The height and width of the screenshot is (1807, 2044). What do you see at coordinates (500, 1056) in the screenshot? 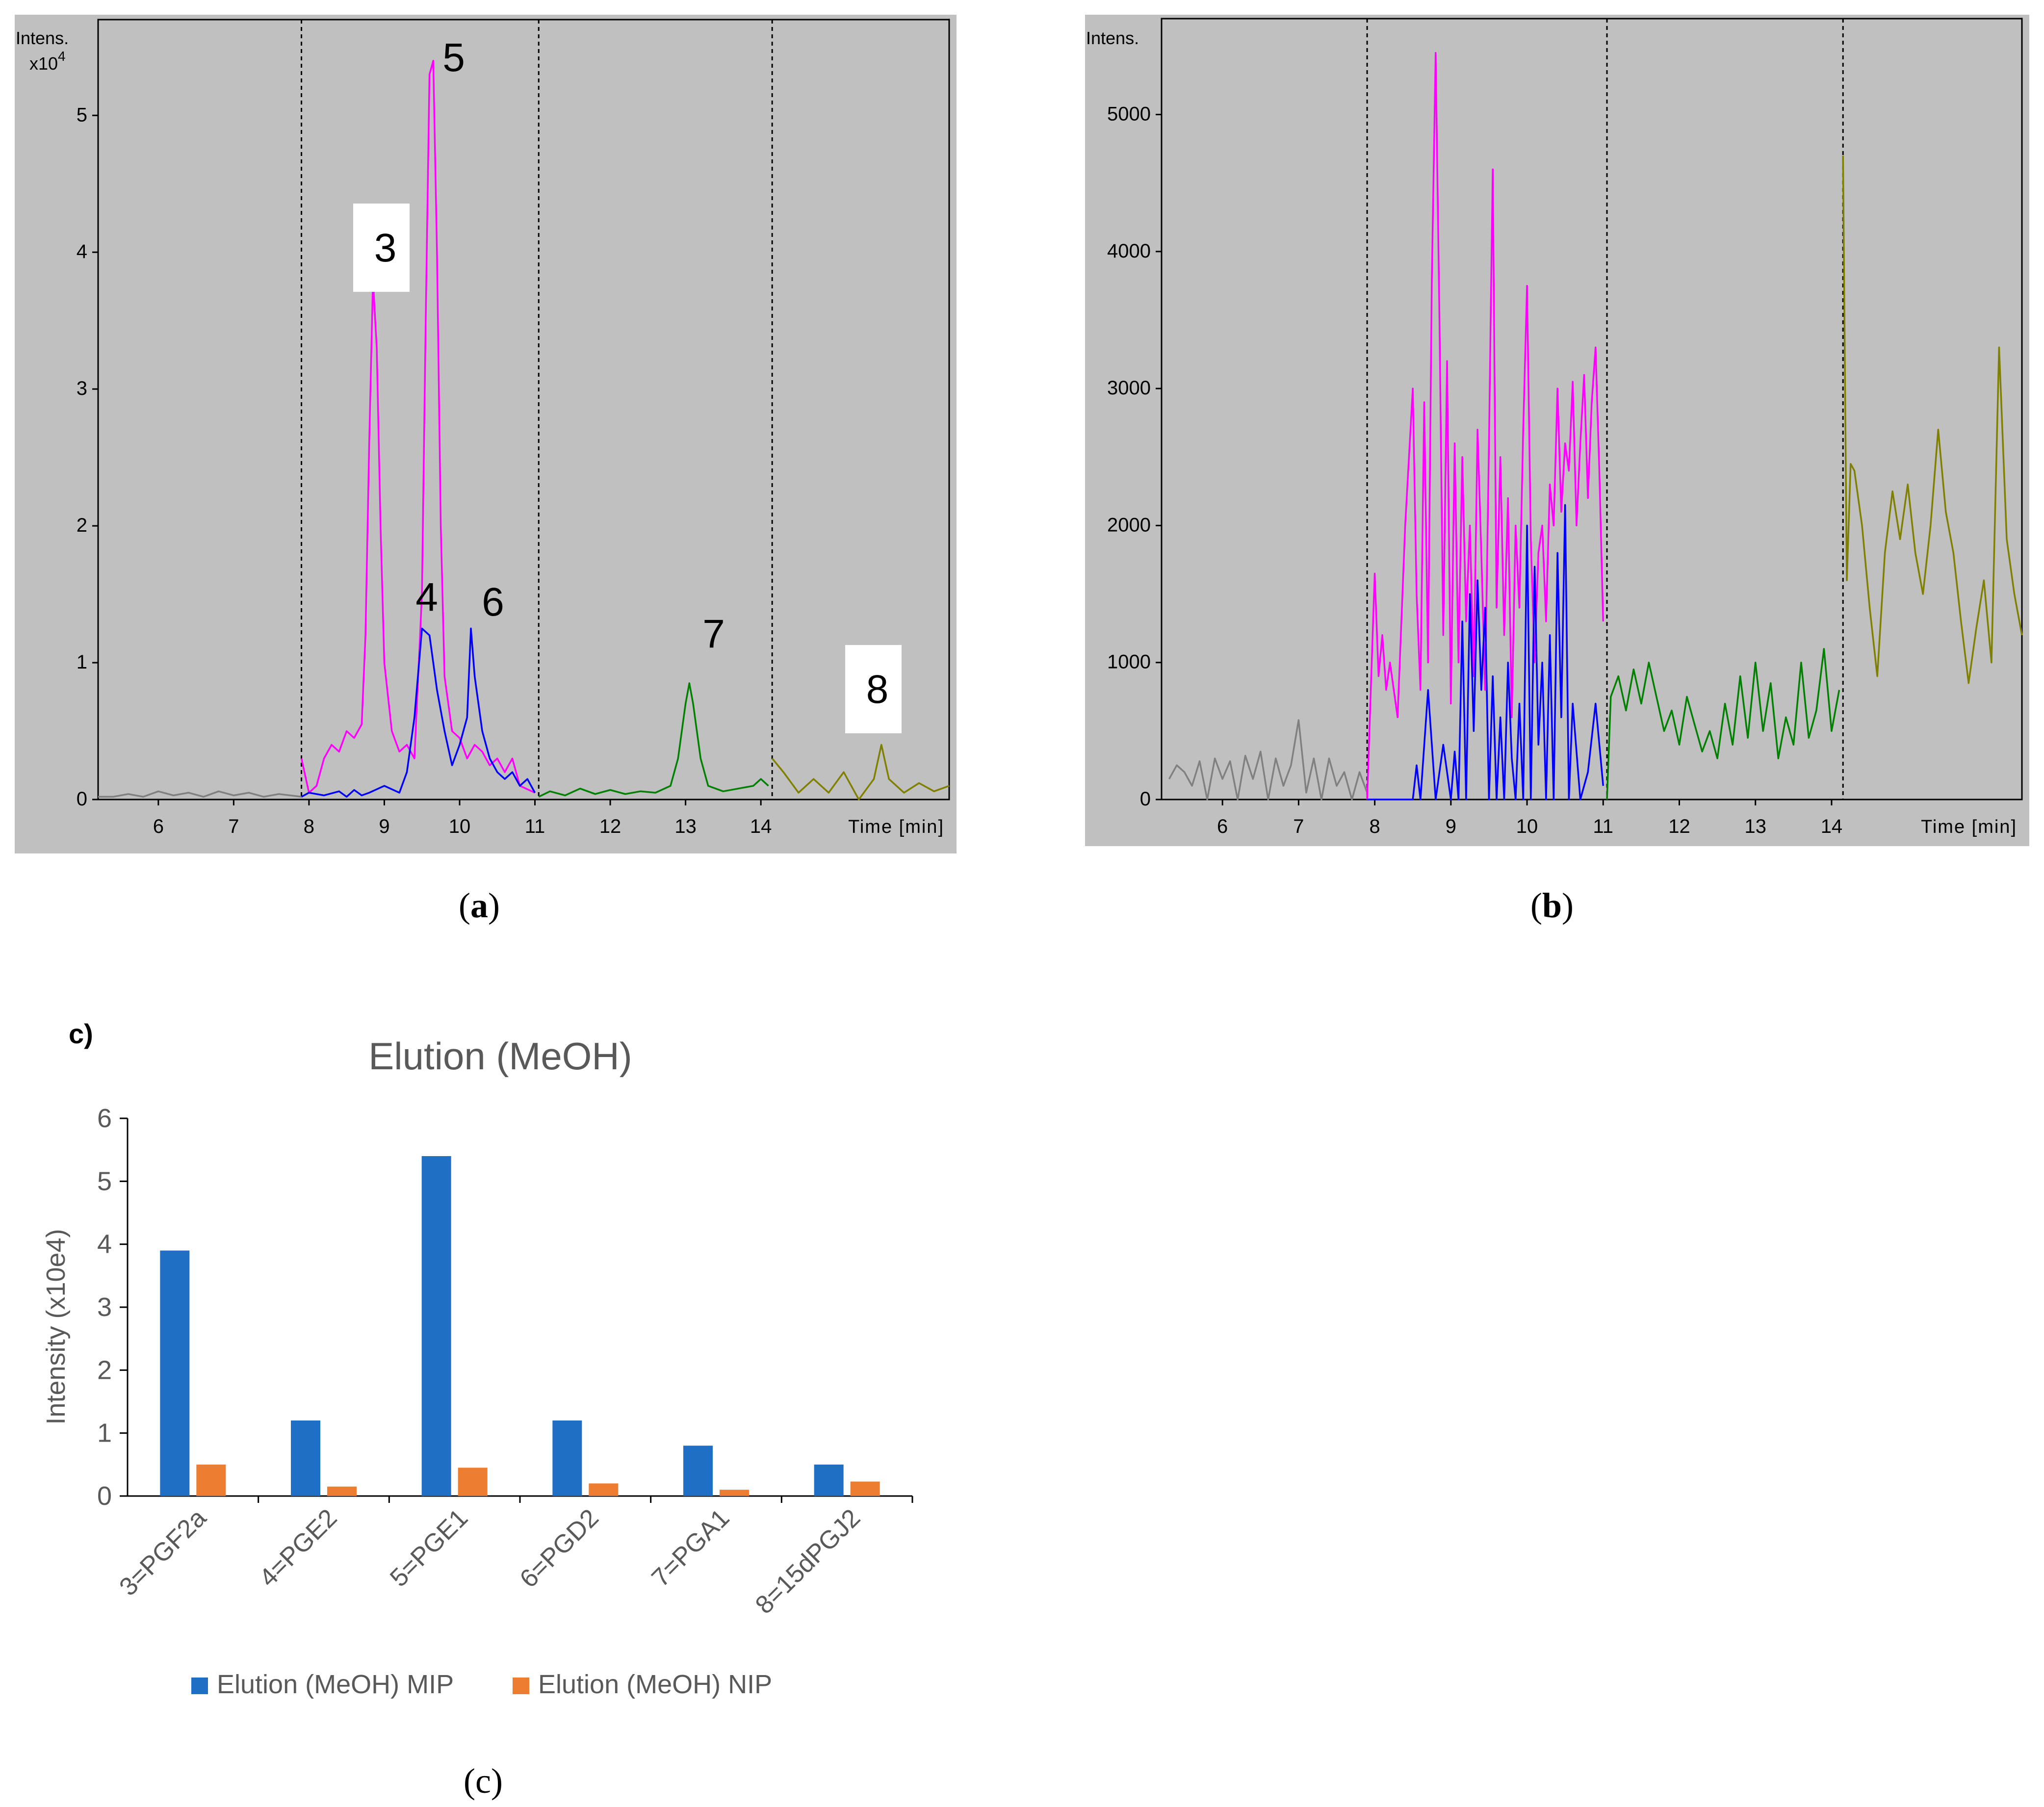
I see `chart-title: Elution (MeOH)` at bounding box center [500, 1056].